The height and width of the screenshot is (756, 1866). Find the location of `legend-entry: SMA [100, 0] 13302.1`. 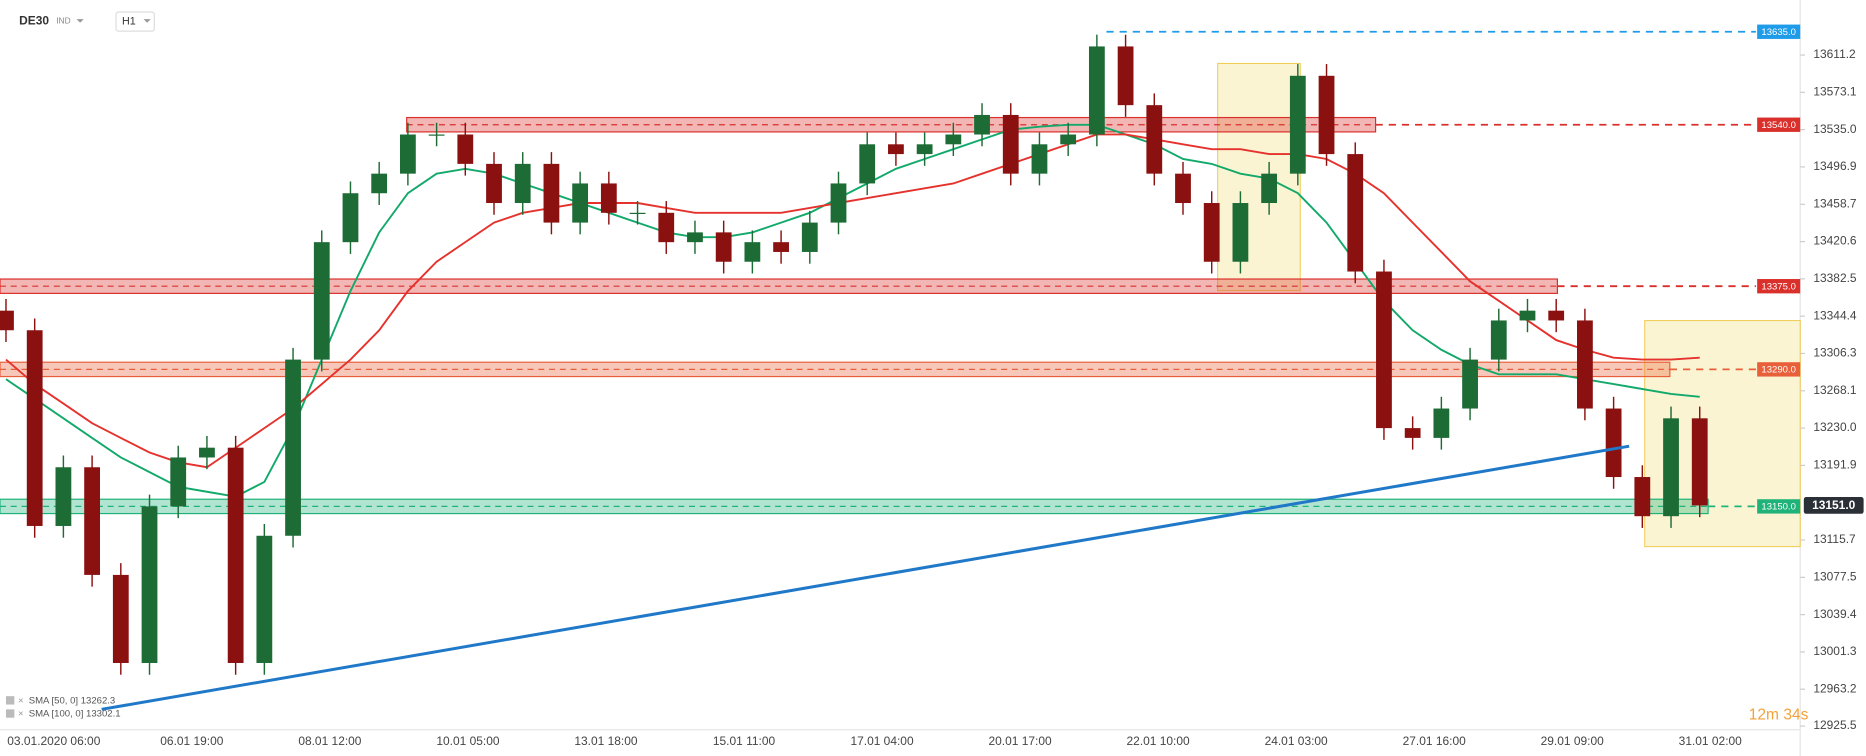

legend-entry: SMA [100, 0] 13302.1 is located at coordinates (75, 714).